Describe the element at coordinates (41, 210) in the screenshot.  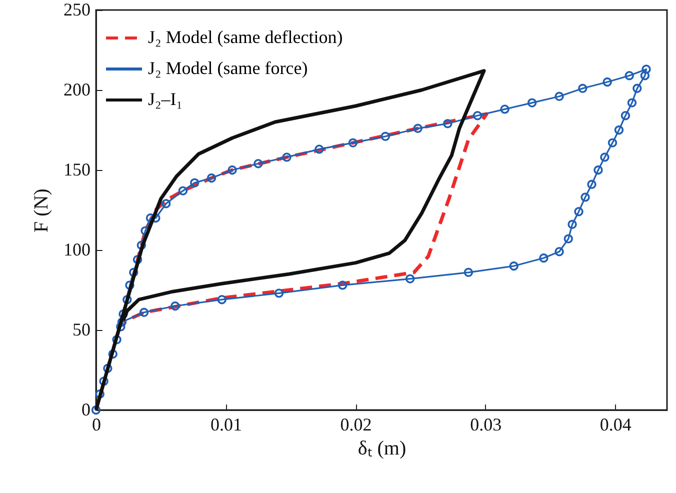
I see `y-axis-title: F (N)` at that location.